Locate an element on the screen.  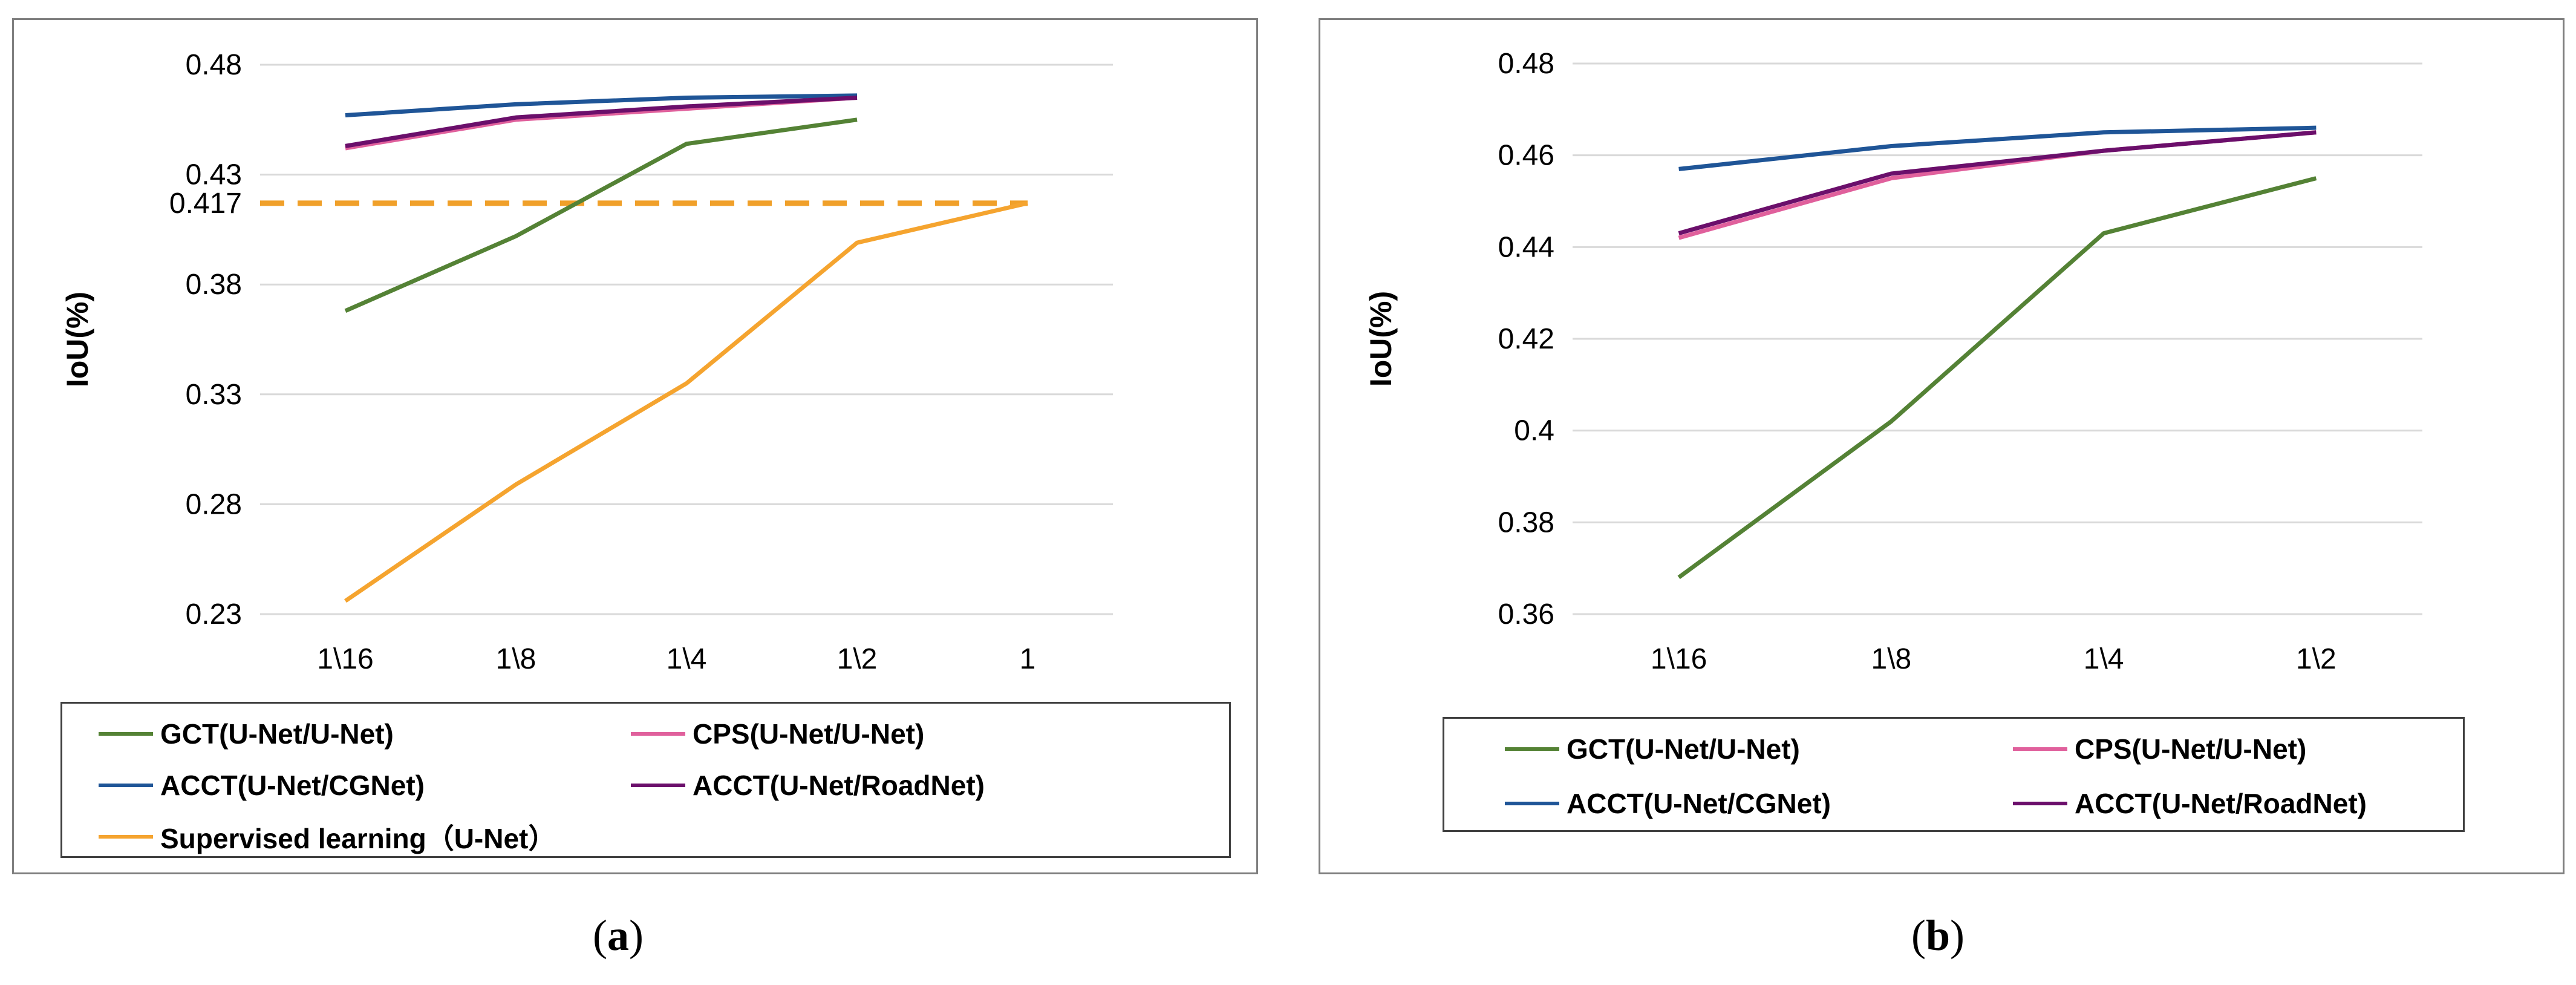
caption-b: (b) is located at coordinates (1938, 935).